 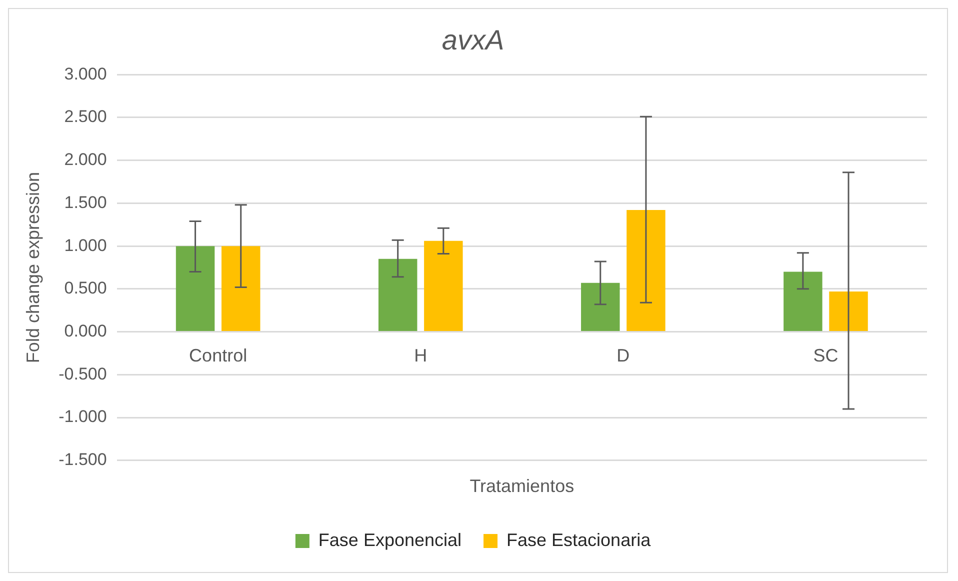 What do you see at coordinates (421, 356) in the screenshot?
I see `x-tick-label: H` at bounding box center [421, 356].